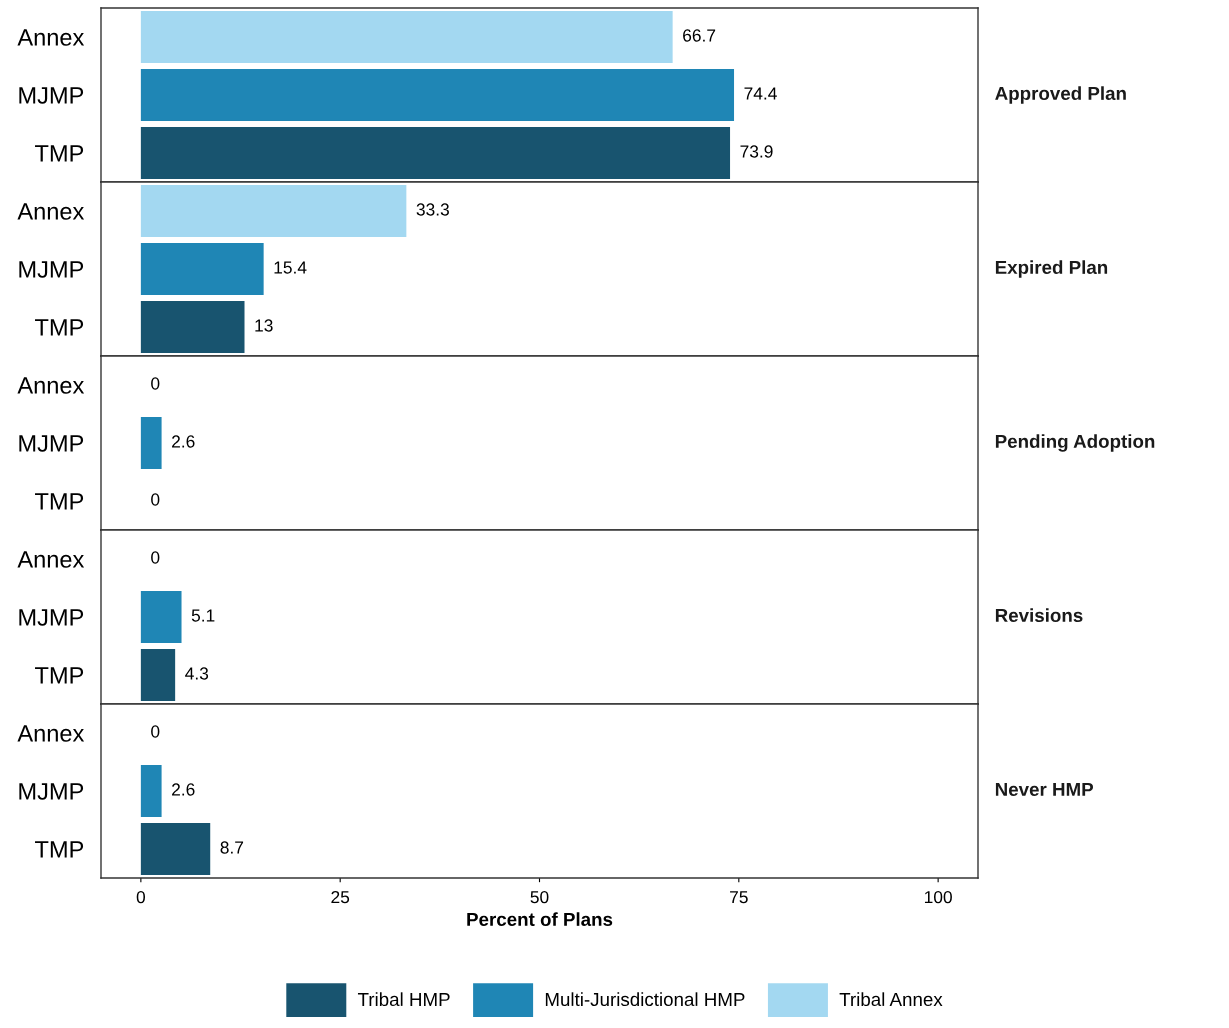  I want to click on x-tick-label: 50, so click(539, 897).